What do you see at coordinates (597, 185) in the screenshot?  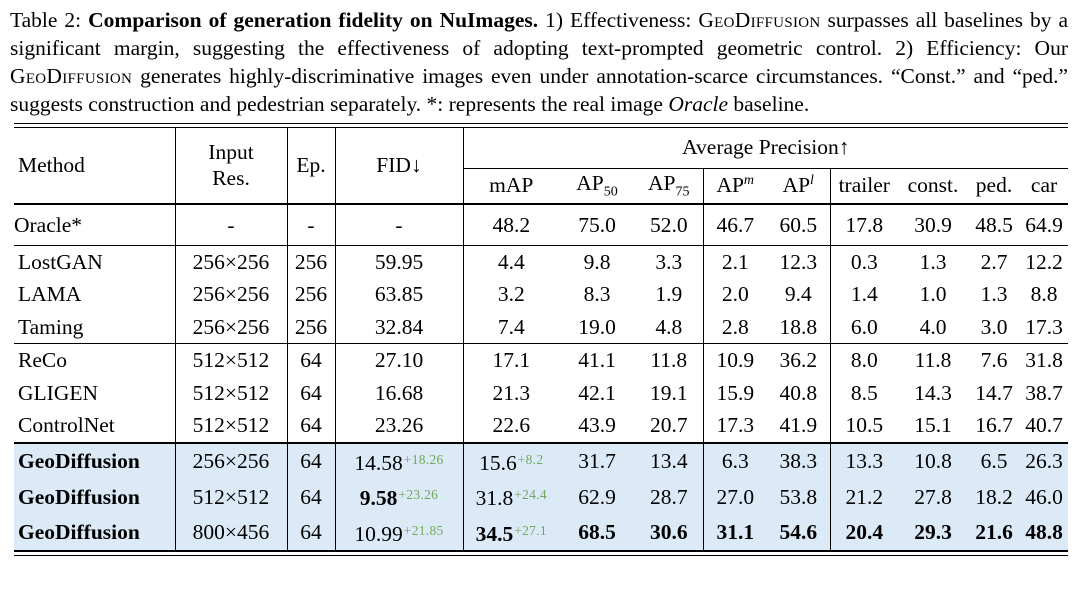 I see `col-header-ap50: AP50` at bounding box center [597, 185].